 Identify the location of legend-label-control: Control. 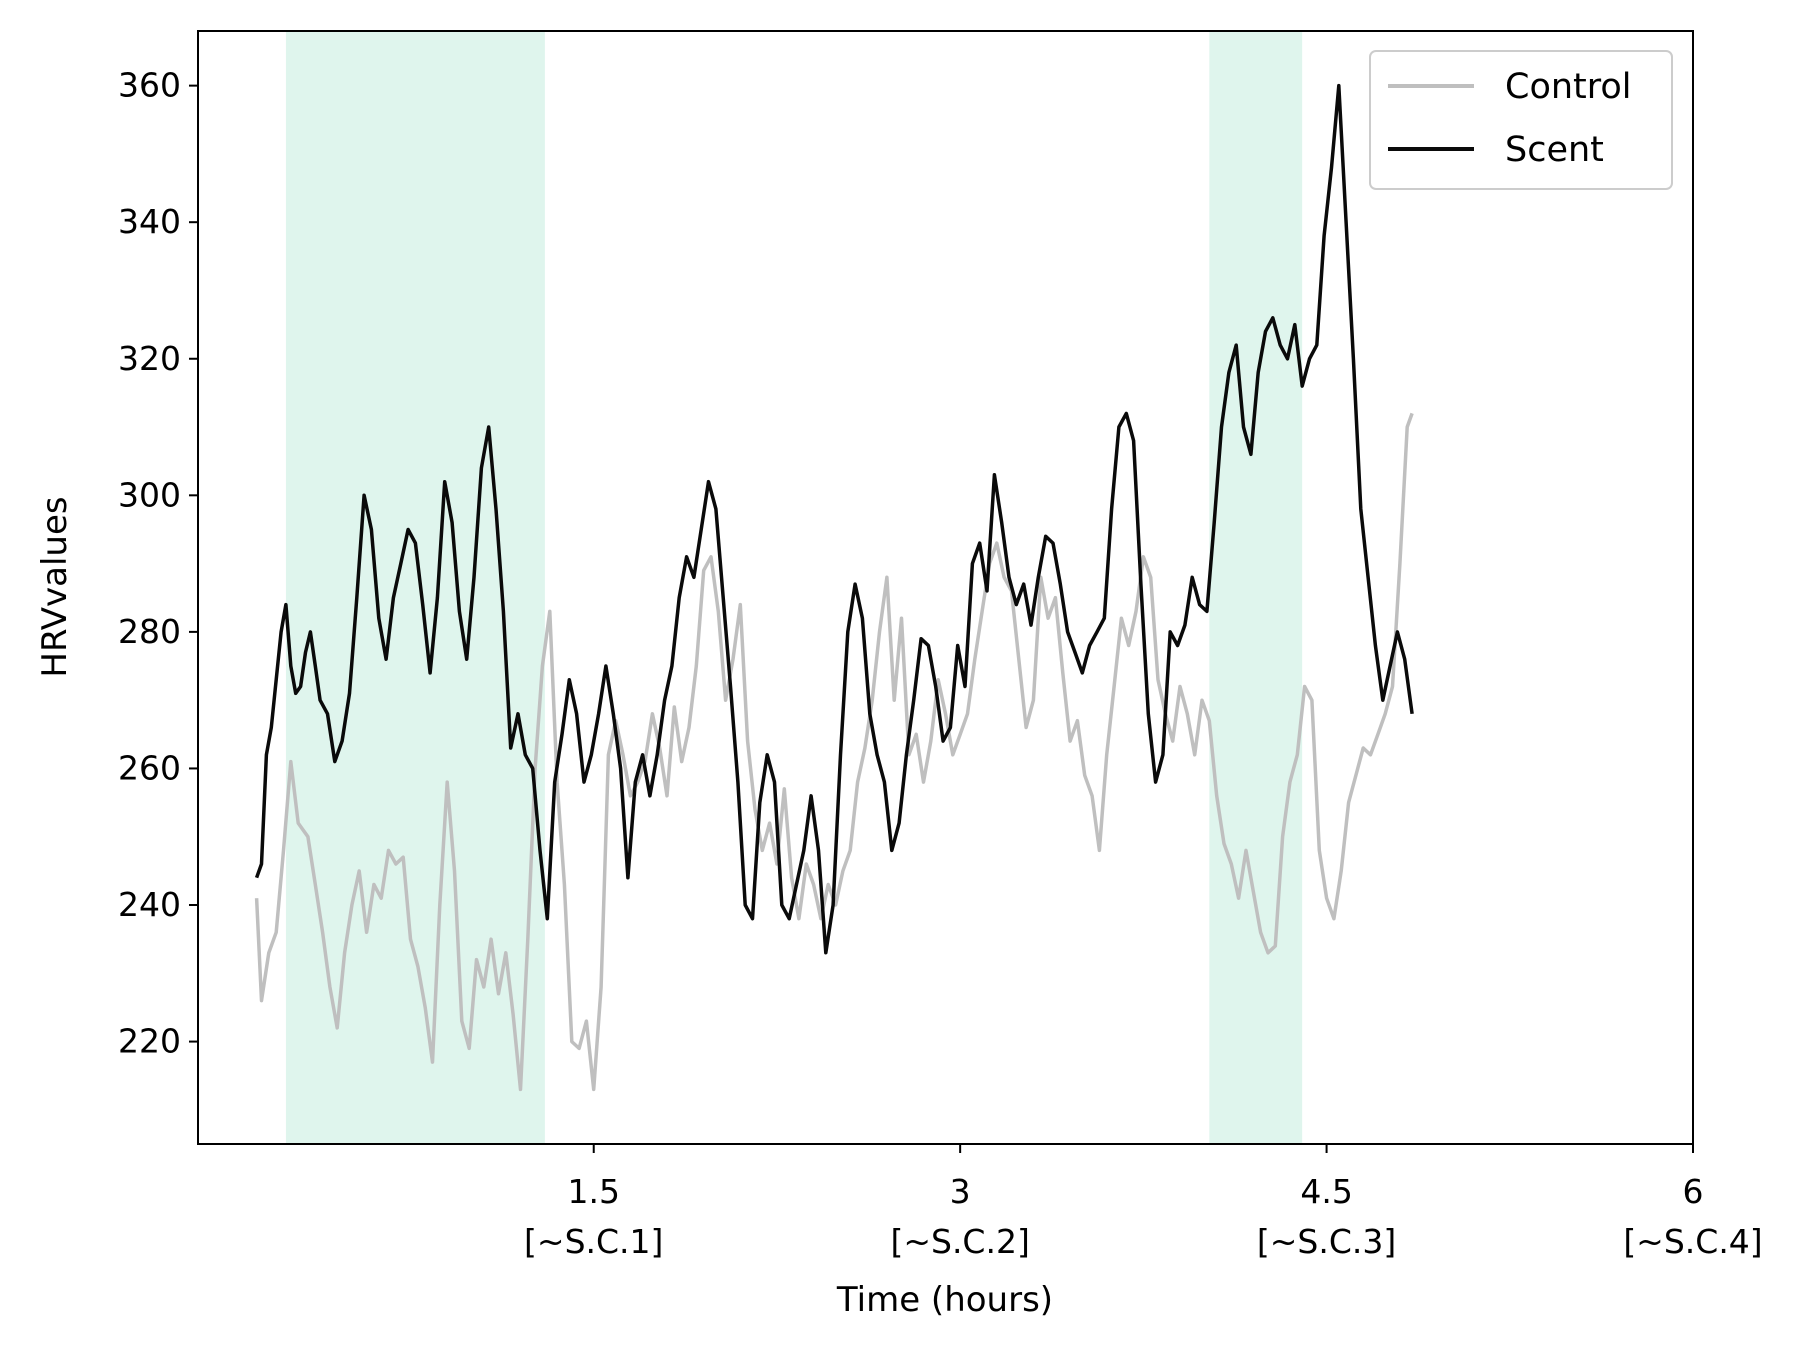
(1568, 87).